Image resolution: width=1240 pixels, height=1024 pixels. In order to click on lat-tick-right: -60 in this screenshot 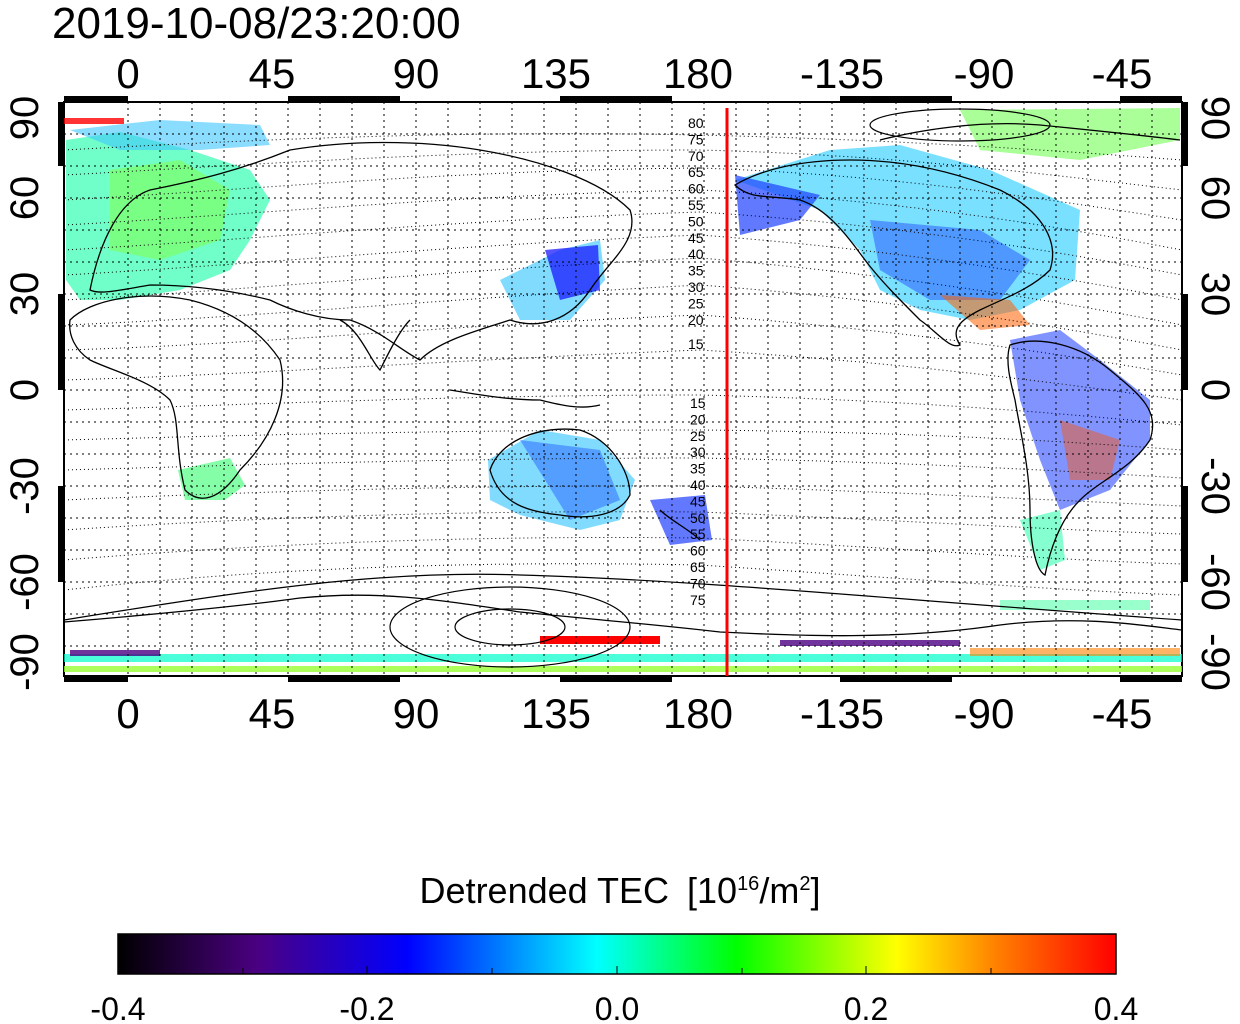, I will do `click(1215, 582)`.